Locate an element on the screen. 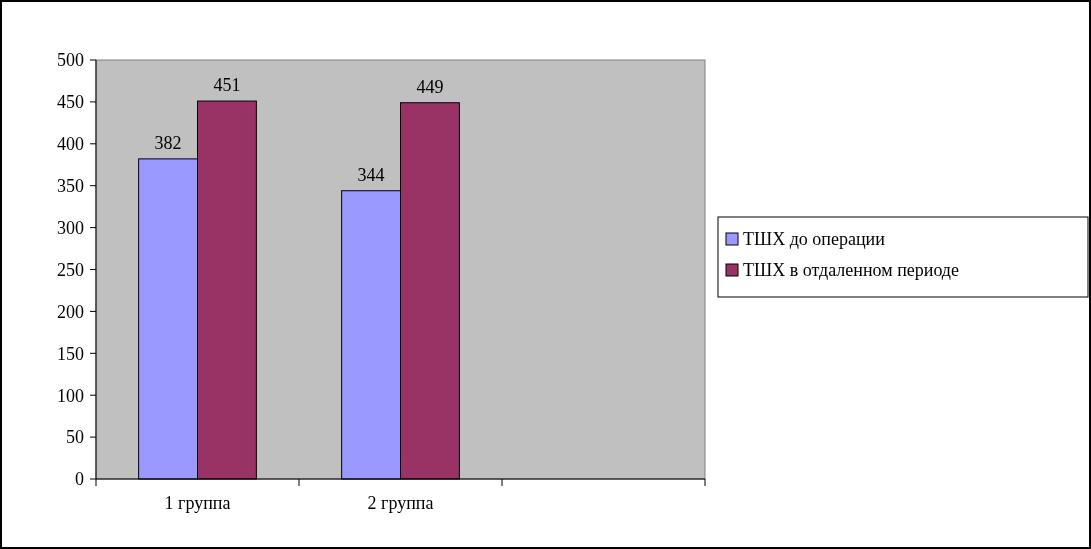 The width and height of the screenshot is (1091, 549). data-label: 449 is located at coordinates (430, 86).